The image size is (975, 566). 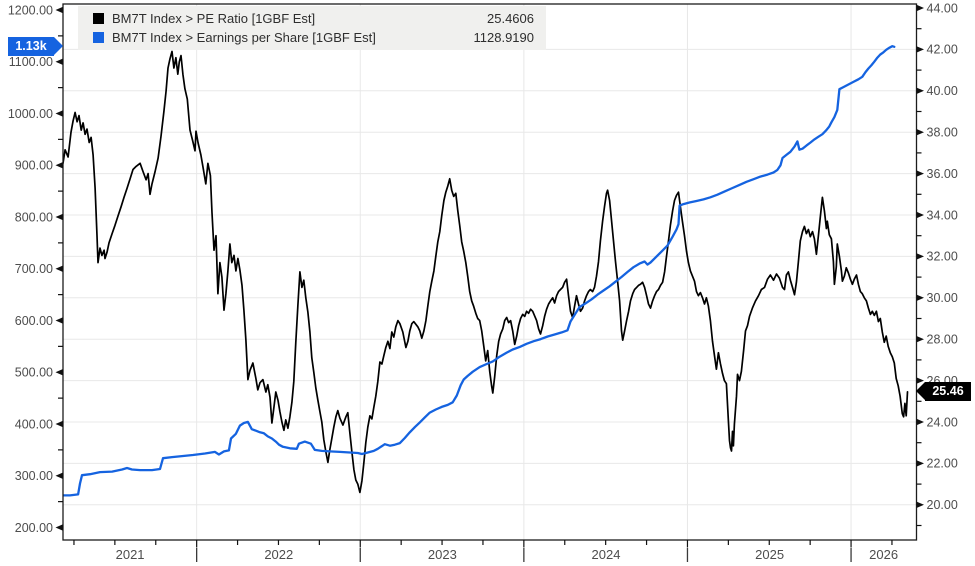 I want to click on x-axis-year-label: 2022, so click(x=278, y=554).